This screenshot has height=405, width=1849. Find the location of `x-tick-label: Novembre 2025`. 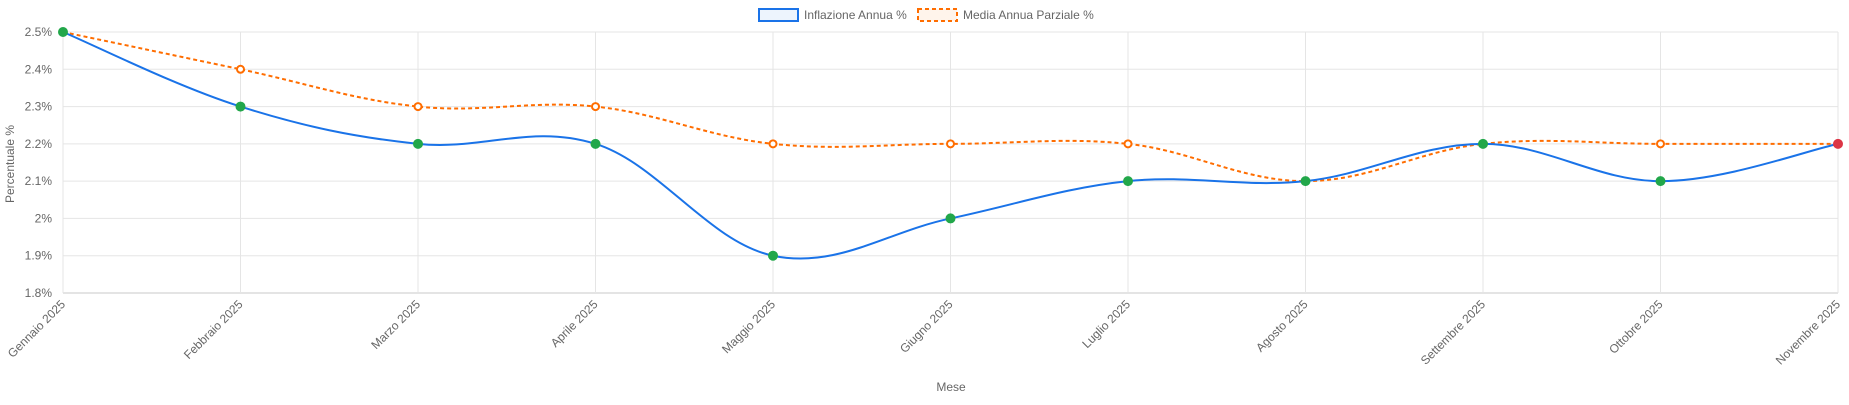

x-tick-label: Novembre 2025 is located at coordinates (1808, 332).